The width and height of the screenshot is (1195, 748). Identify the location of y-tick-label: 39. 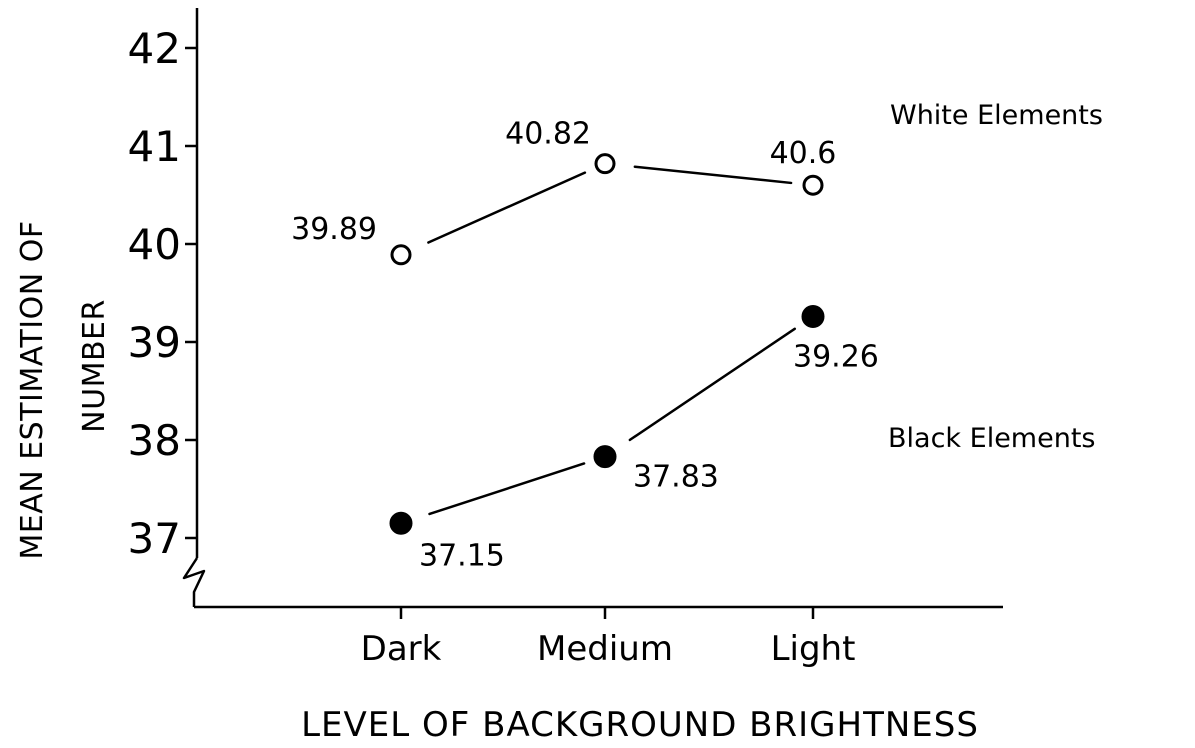
(154, 342).